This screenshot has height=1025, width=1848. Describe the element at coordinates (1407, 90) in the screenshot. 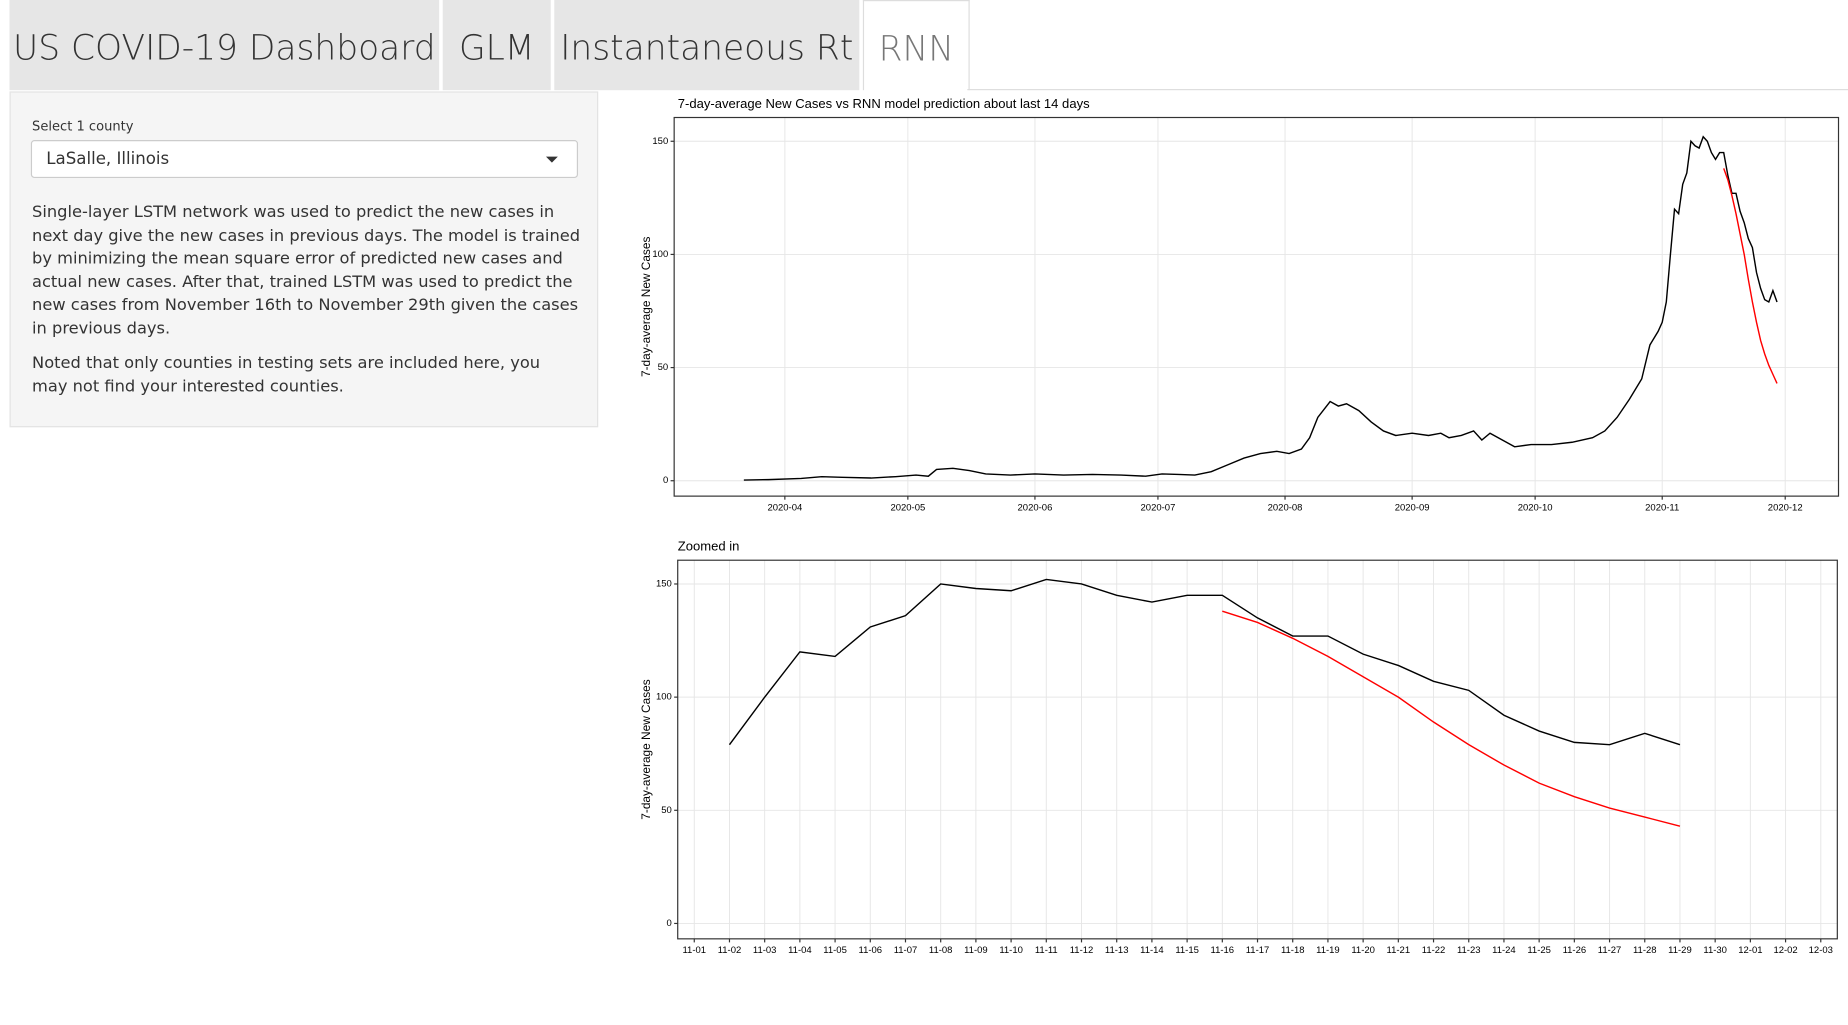

I see `nav-border` at that location.